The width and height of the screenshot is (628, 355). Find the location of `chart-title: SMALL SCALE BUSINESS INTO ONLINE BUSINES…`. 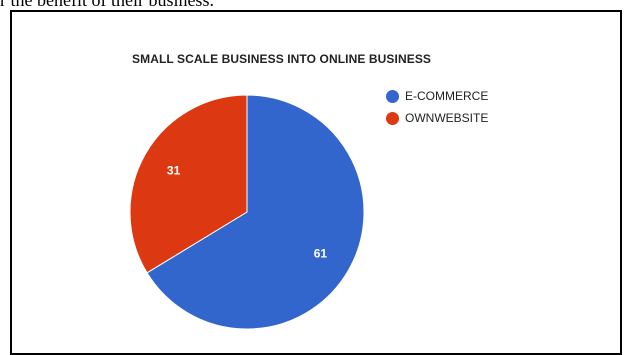

chart-title: SMALL SCALE BUSINESS INTO ONLINE BUSINES… is located at coordinates (282, 59).